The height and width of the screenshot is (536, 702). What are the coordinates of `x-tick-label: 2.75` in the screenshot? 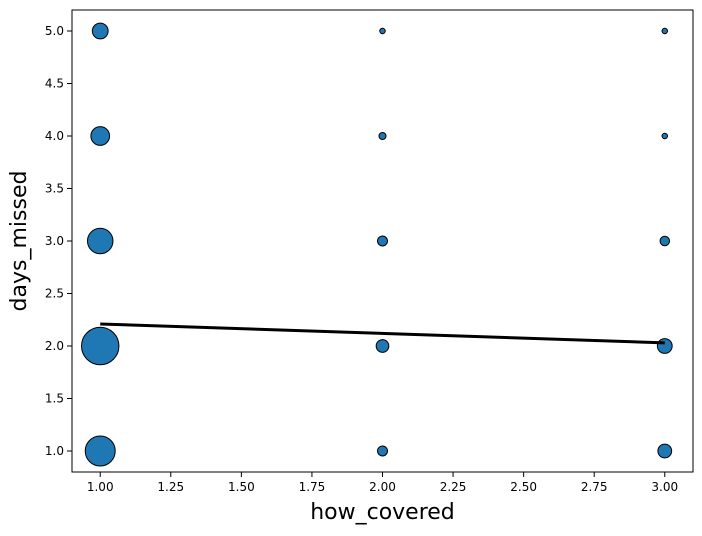 It's located at (594, 487).